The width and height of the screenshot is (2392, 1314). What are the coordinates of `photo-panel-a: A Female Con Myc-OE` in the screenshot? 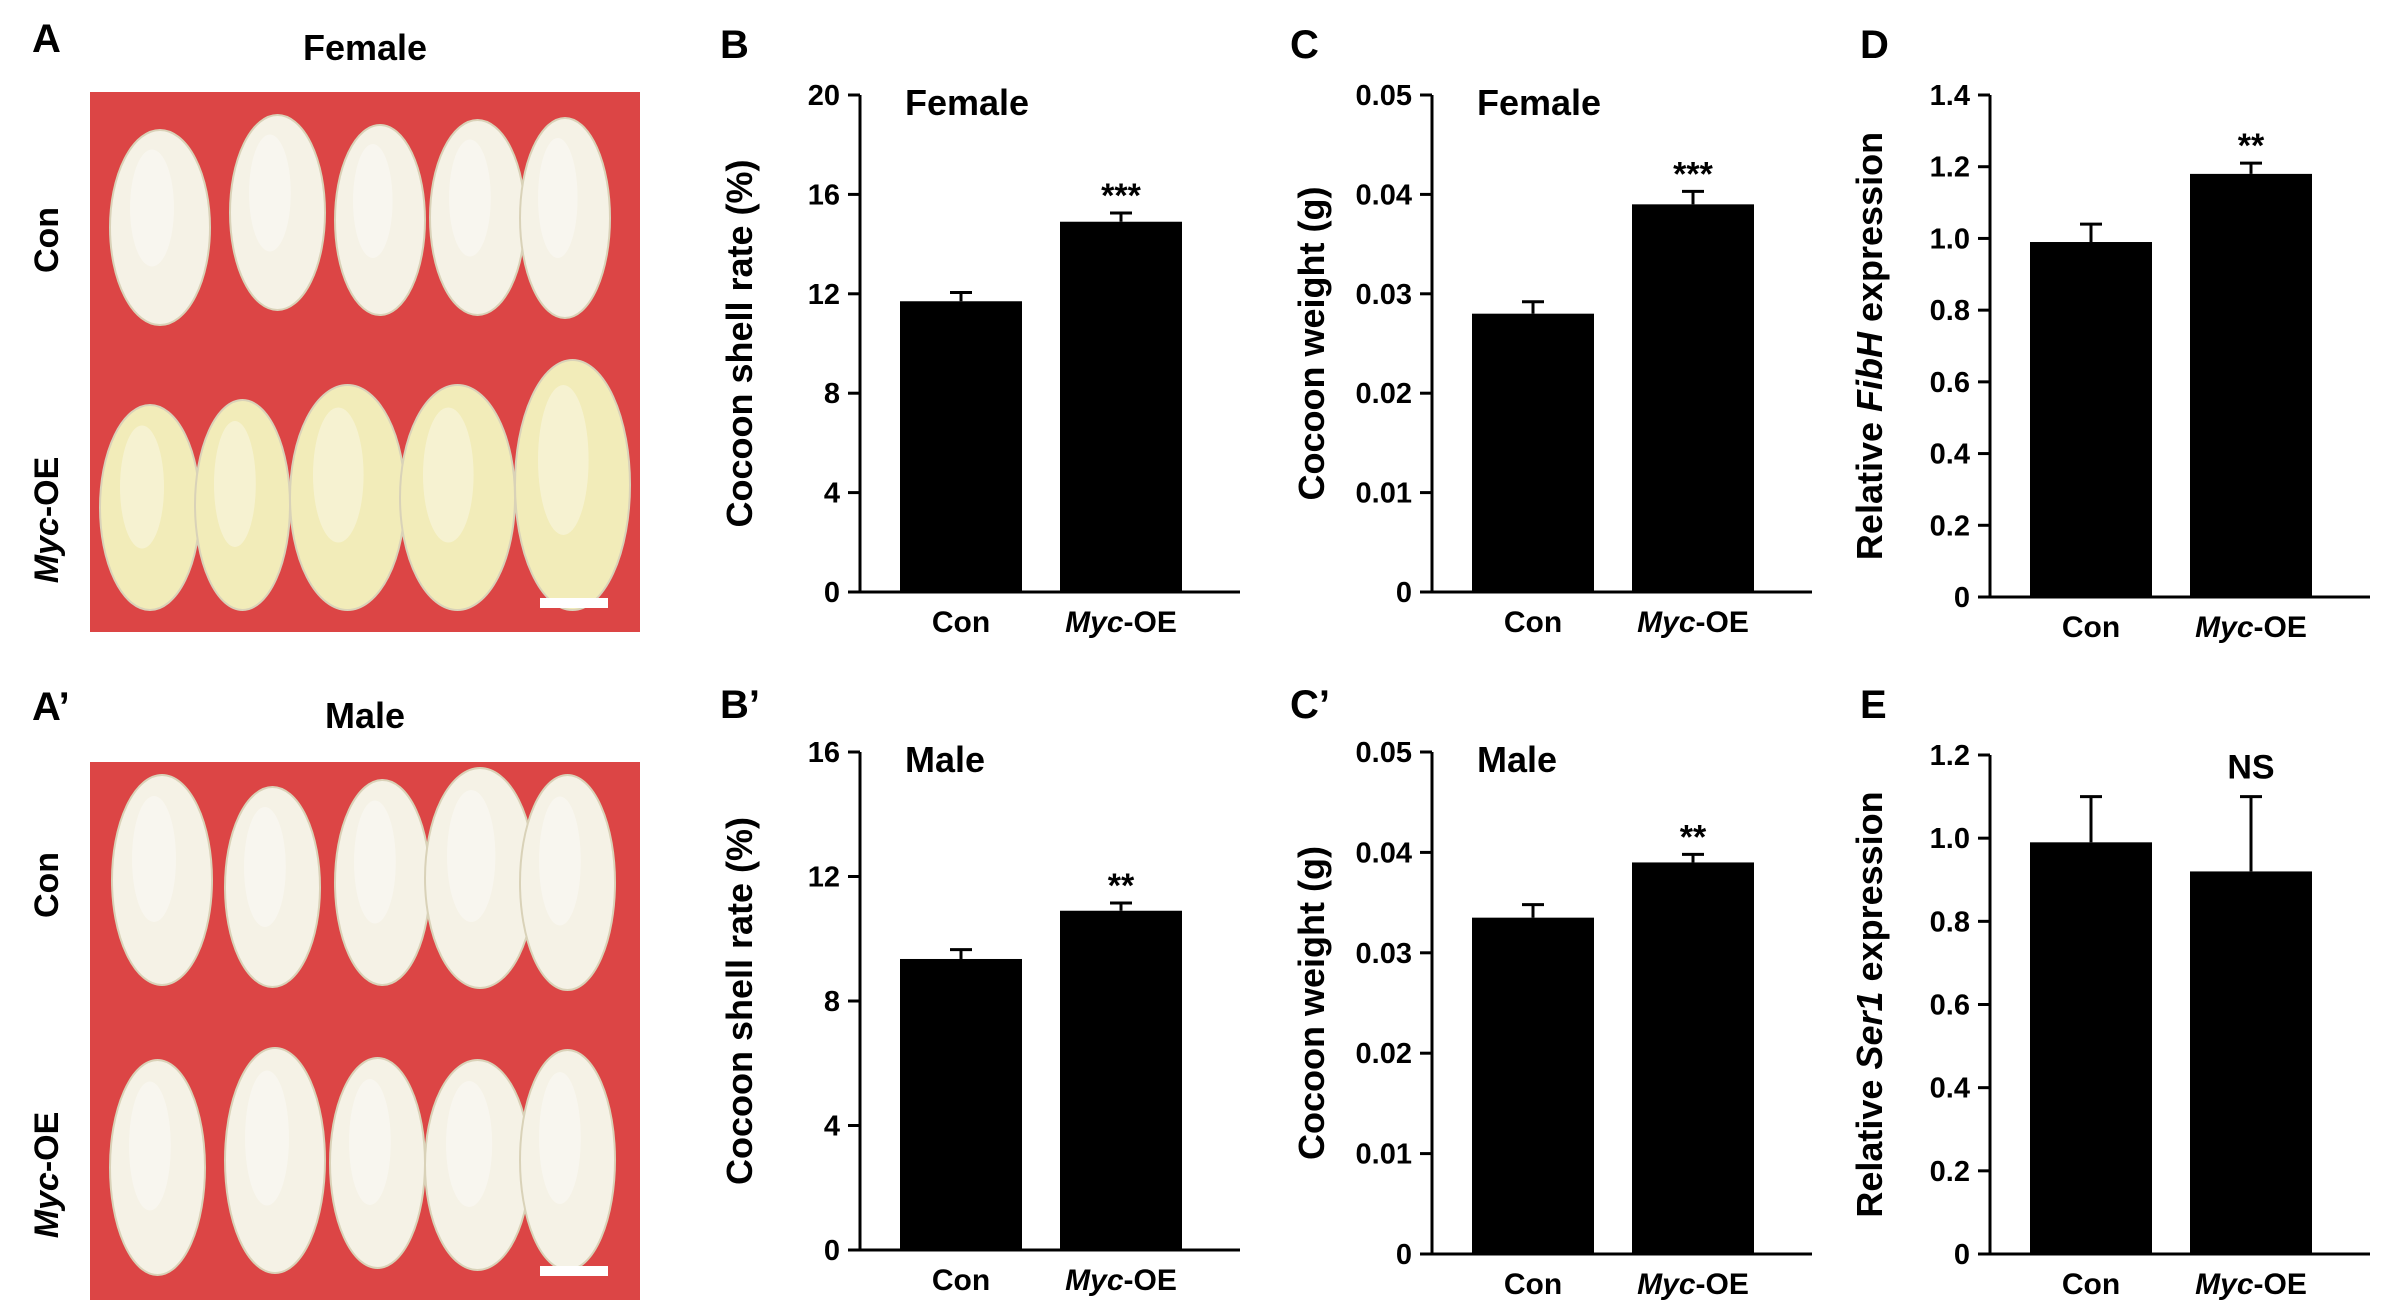 It's located at (334, 324).